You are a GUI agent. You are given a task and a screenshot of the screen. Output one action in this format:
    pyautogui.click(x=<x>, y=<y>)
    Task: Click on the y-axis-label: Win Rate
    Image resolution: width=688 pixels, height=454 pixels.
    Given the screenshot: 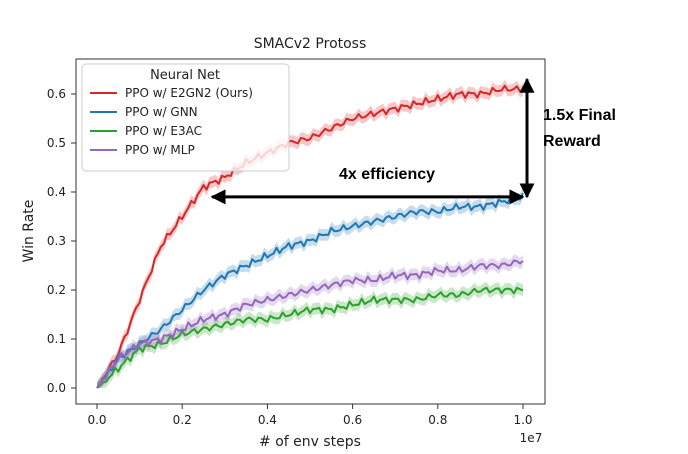 What is the action you would take?
    pyautogui.click(x=29, y=231)
    